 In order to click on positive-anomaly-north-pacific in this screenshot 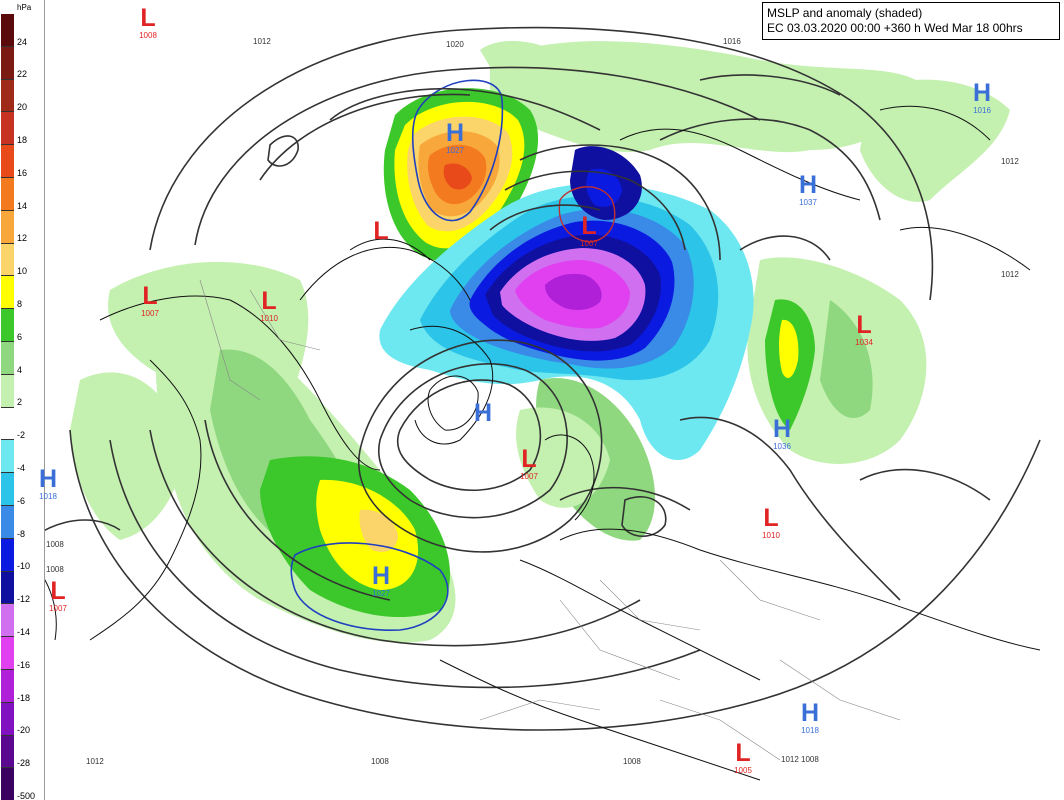, I will do `click(461, 175)`.